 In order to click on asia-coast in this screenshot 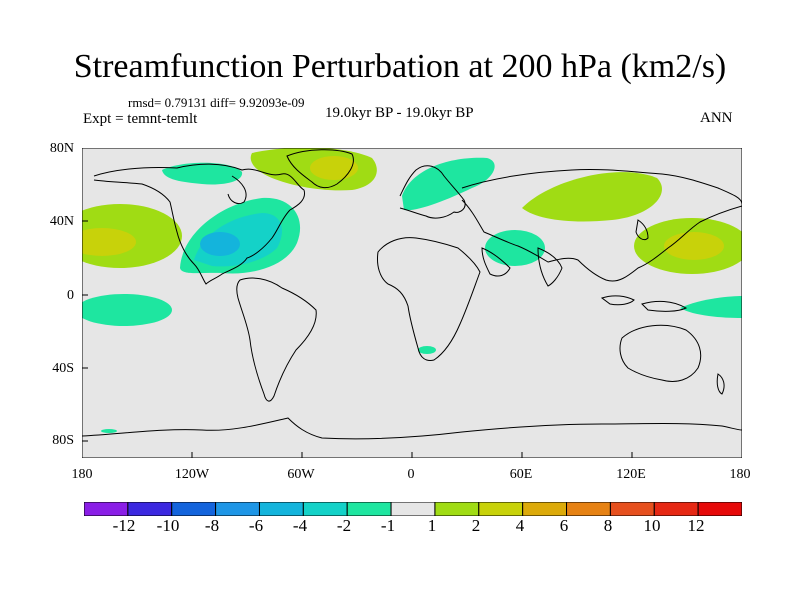, I will do `click(601, 225)`.